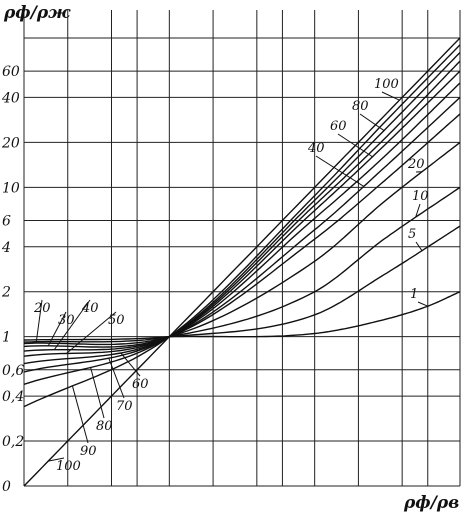  I want to click on y-tick-label: 40, so click(10, 98).